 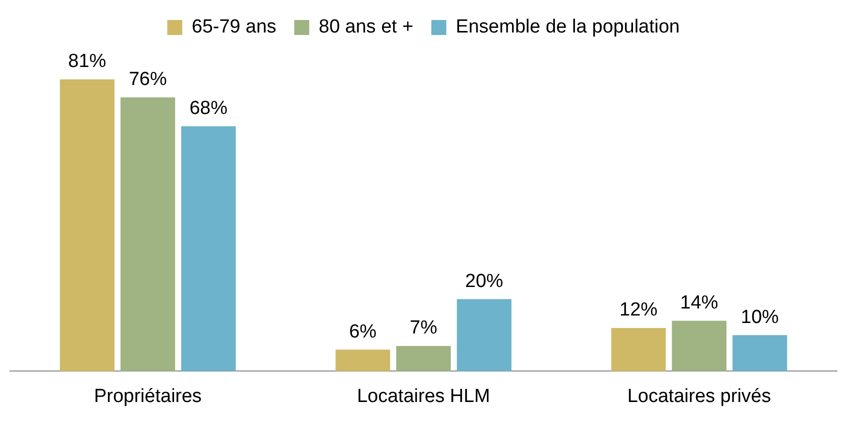 What do you see at coordinates (423, 396) in the screenshot?
I see `x-tick-label: Locataires HLM` at bounding box center [423, 396].